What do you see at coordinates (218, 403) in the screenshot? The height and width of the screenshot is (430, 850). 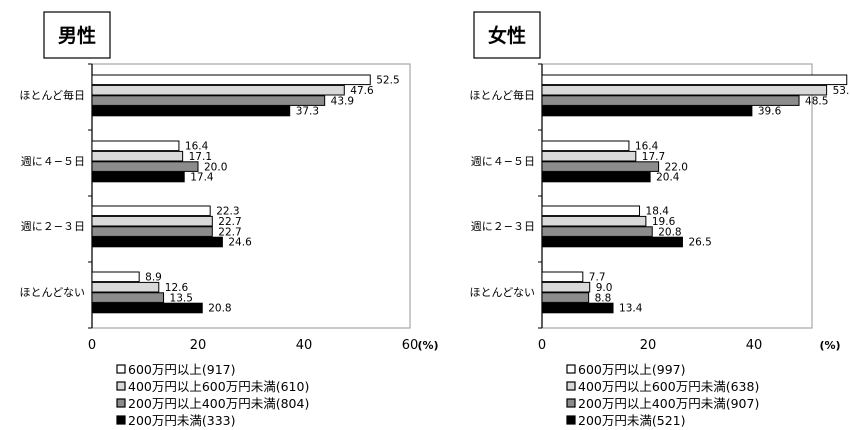 I see `legend-label: 200万円以上400万円未満(804)` at bounding box center [218, 403].